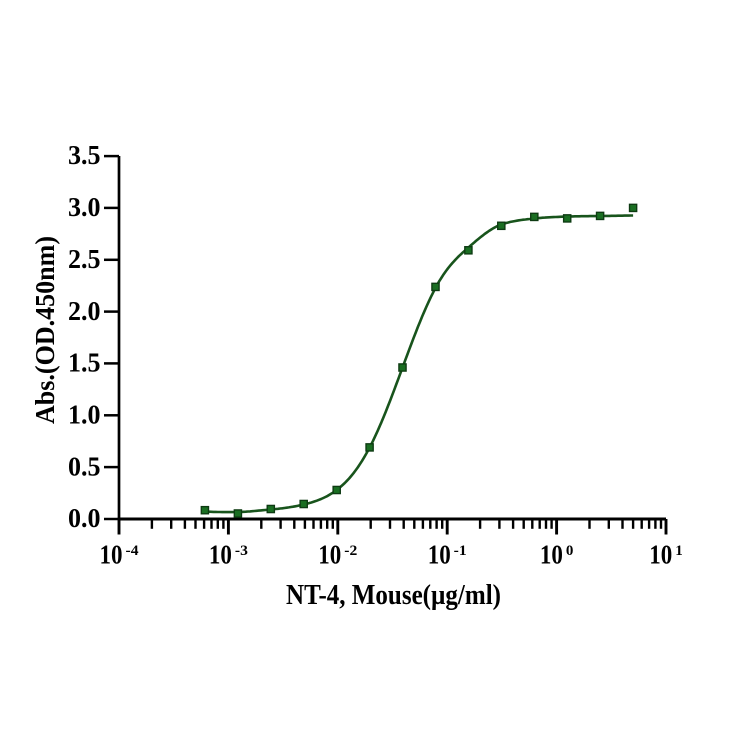 The image size is (743, 748). I want to click on svg-text: -1, so click(460, 551).